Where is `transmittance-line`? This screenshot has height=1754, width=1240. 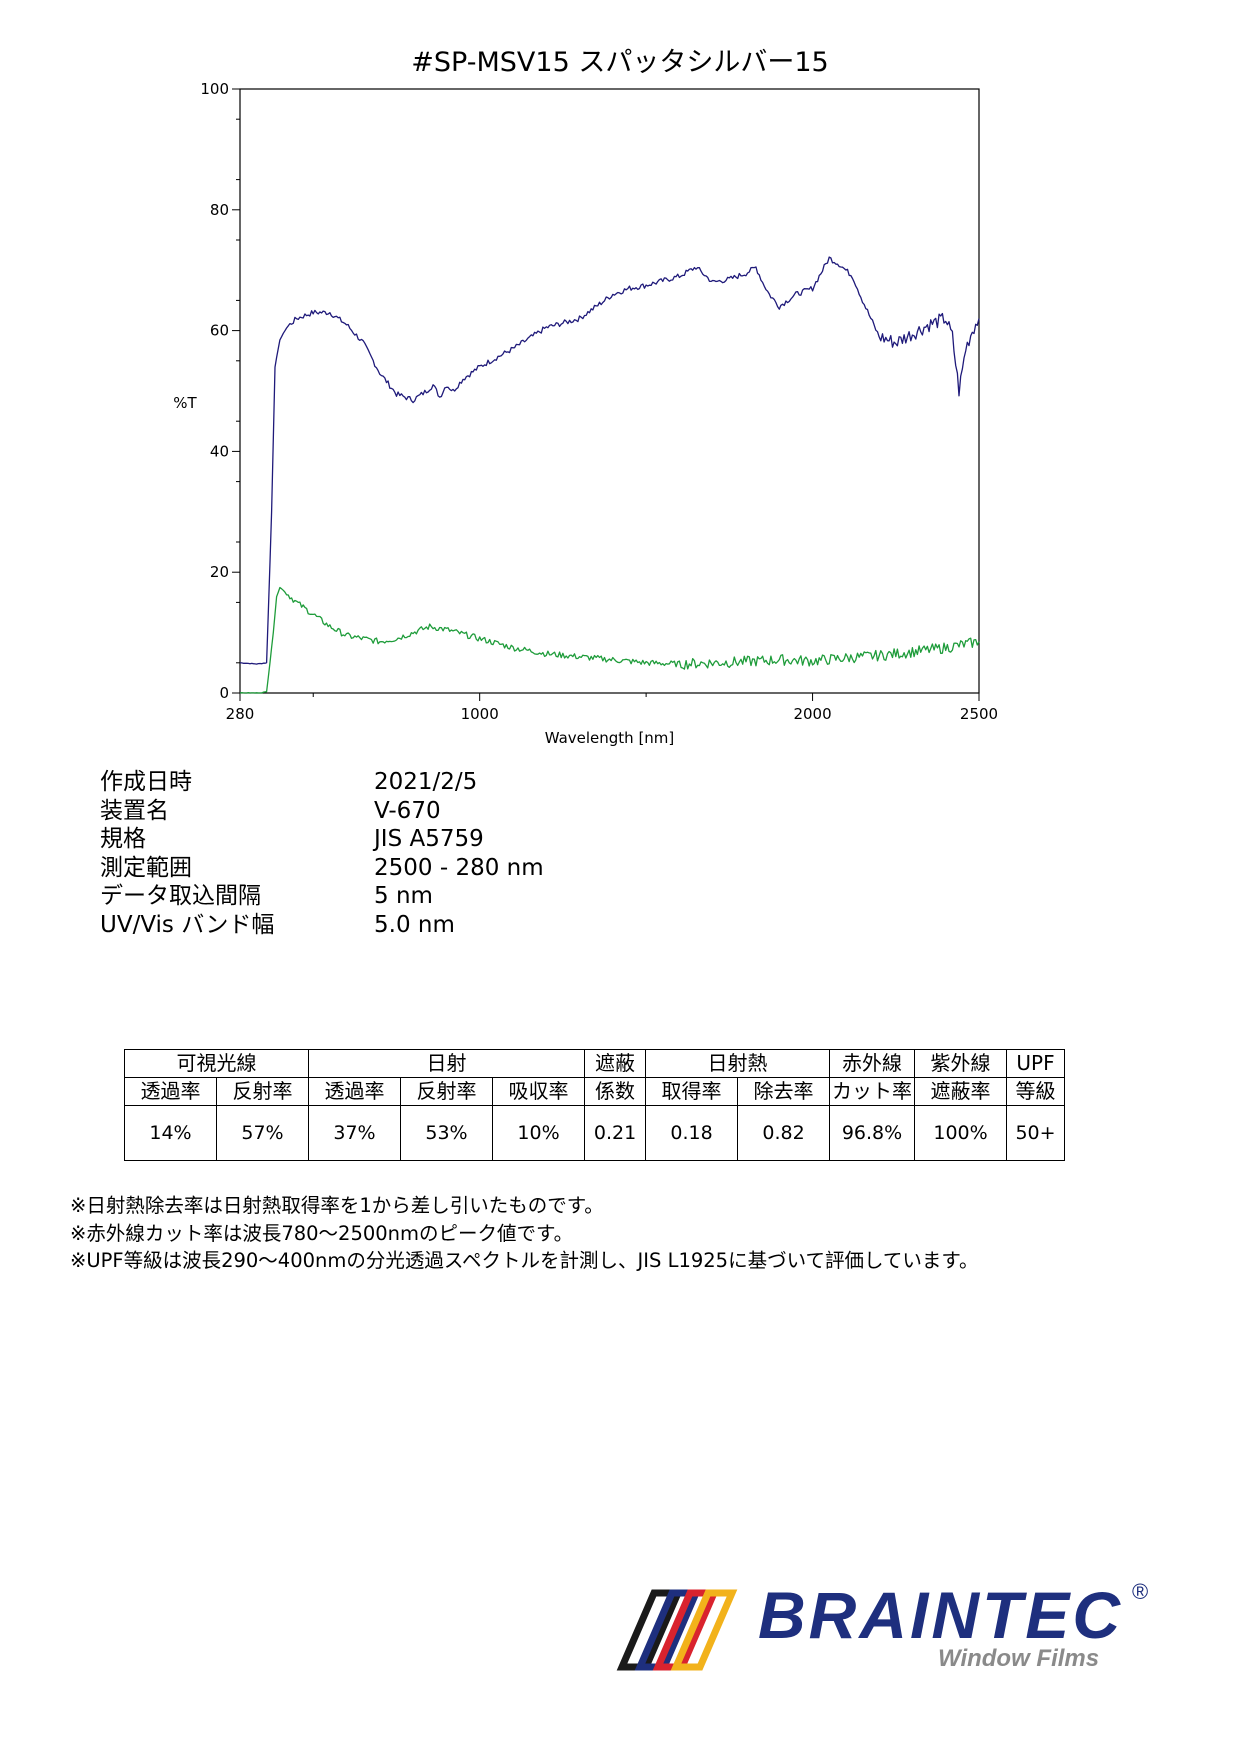 transmittance-line is located at coordinates (609, 460).